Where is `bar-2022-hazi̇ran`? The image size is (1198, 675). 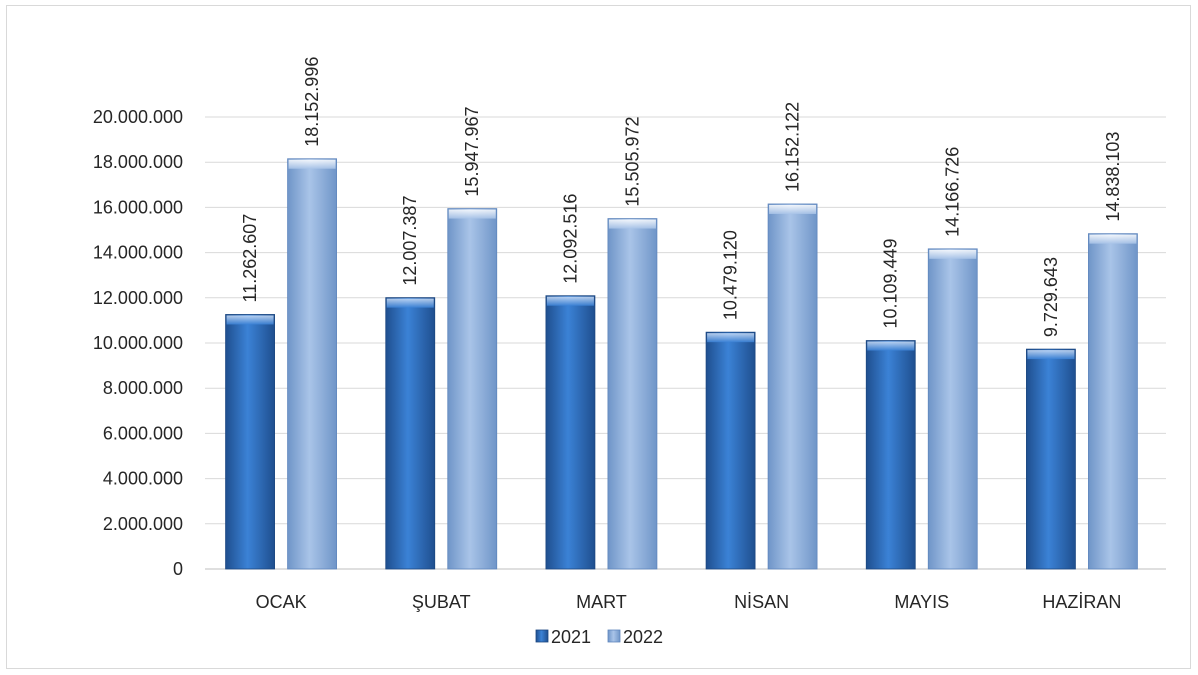
bar-2022-hazi̇ran is located at coordinates (1113, 401).